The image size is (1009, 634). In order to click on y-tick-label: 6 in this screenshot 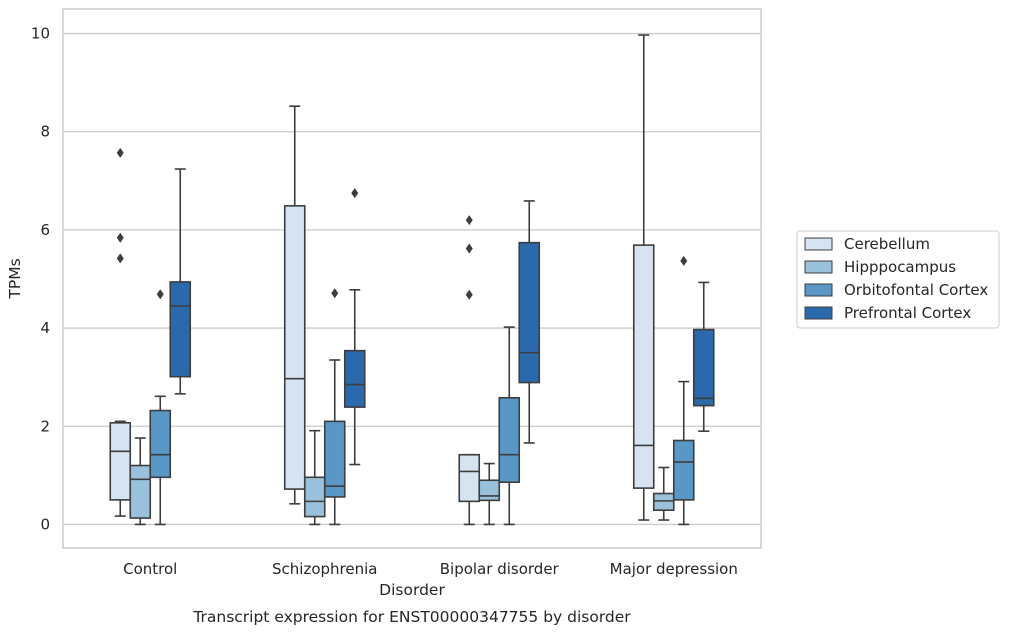, I will do `click(45, 230)`.